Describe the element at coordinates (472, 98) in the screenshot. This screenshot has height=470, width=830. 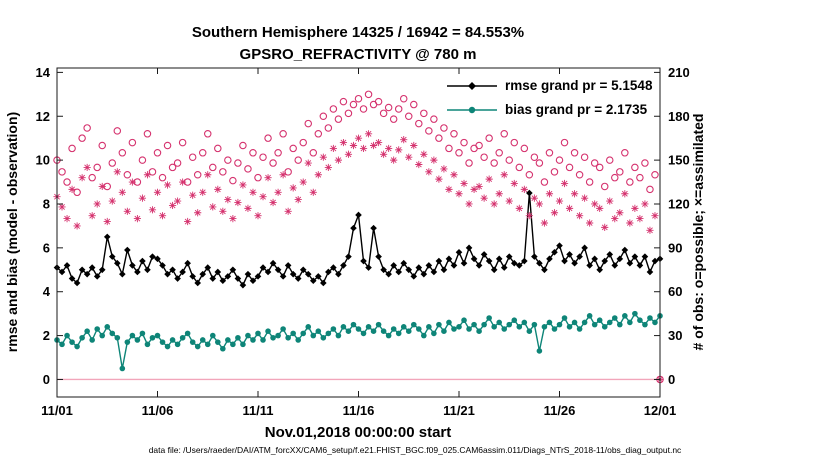
I see `legend-marks` at that location.